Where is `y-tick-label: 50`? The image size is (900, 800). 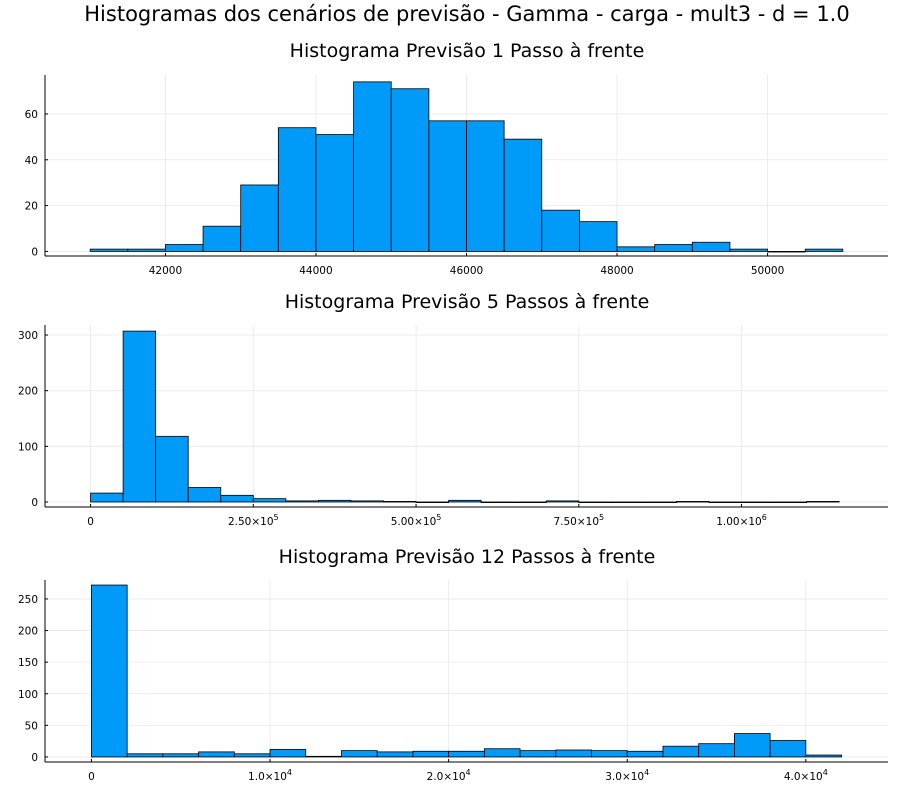 y-tick-label: 50 is located at coordinates (31, 726).